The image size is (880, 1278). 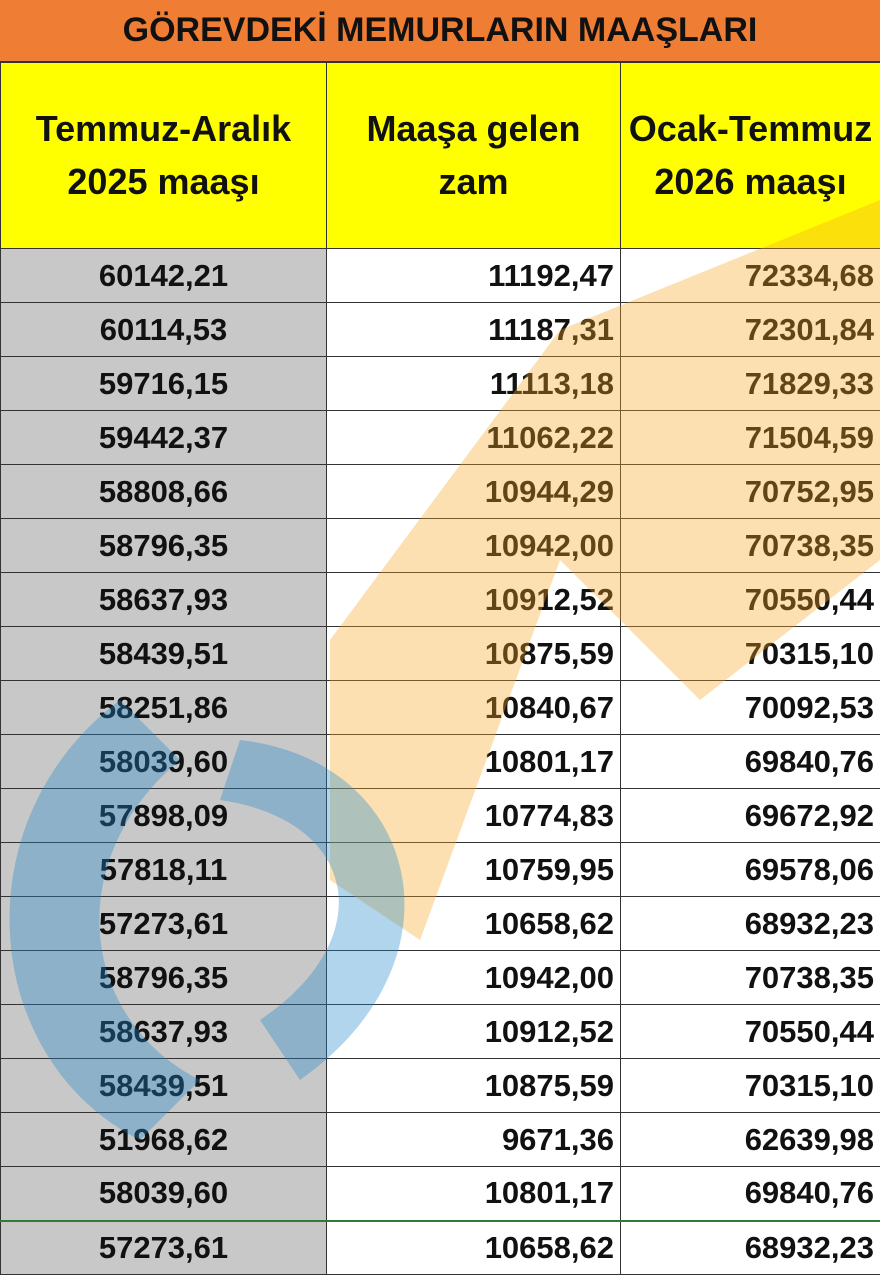 I want to click on table-row: 58251,86 10840,67 70092,53, so click(x=440, y=707).